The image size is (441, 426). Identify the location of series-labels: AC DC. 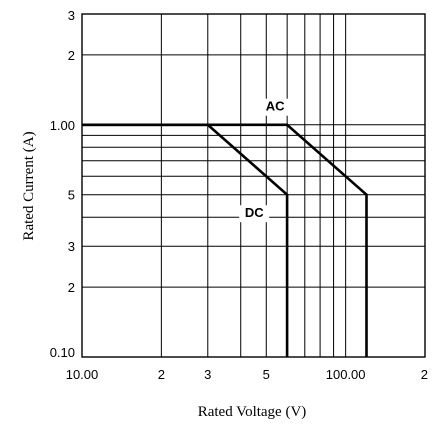
(265, 160).